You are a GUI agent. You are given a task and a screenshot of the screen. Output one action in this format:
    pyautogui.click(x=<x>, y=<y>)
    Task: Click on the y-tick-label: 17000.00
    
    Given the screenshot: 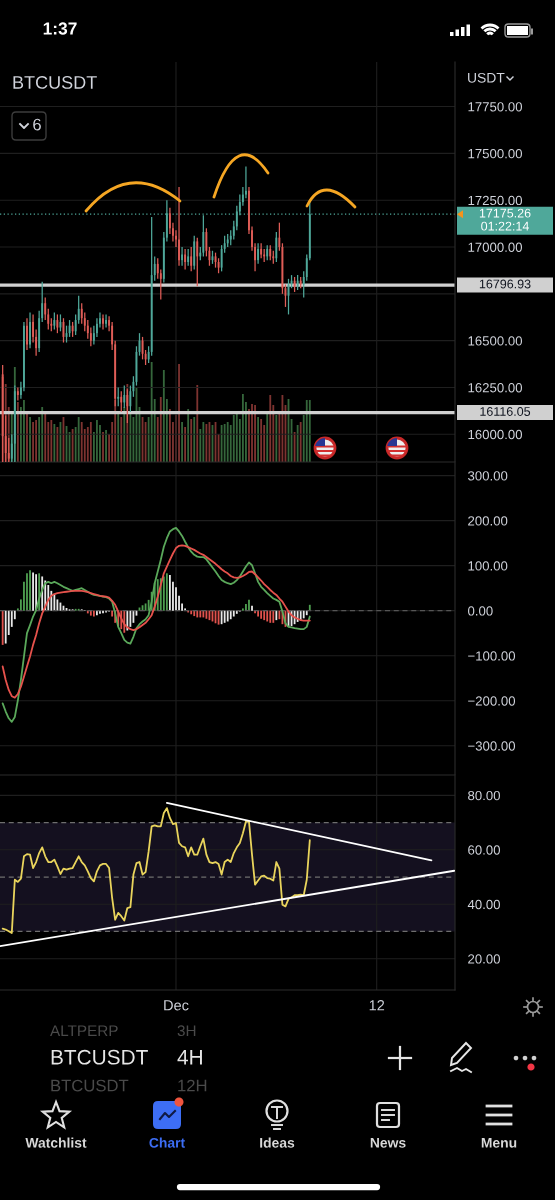 What is the action you would take?
    pyautogui.click(x=495, y=247)
    